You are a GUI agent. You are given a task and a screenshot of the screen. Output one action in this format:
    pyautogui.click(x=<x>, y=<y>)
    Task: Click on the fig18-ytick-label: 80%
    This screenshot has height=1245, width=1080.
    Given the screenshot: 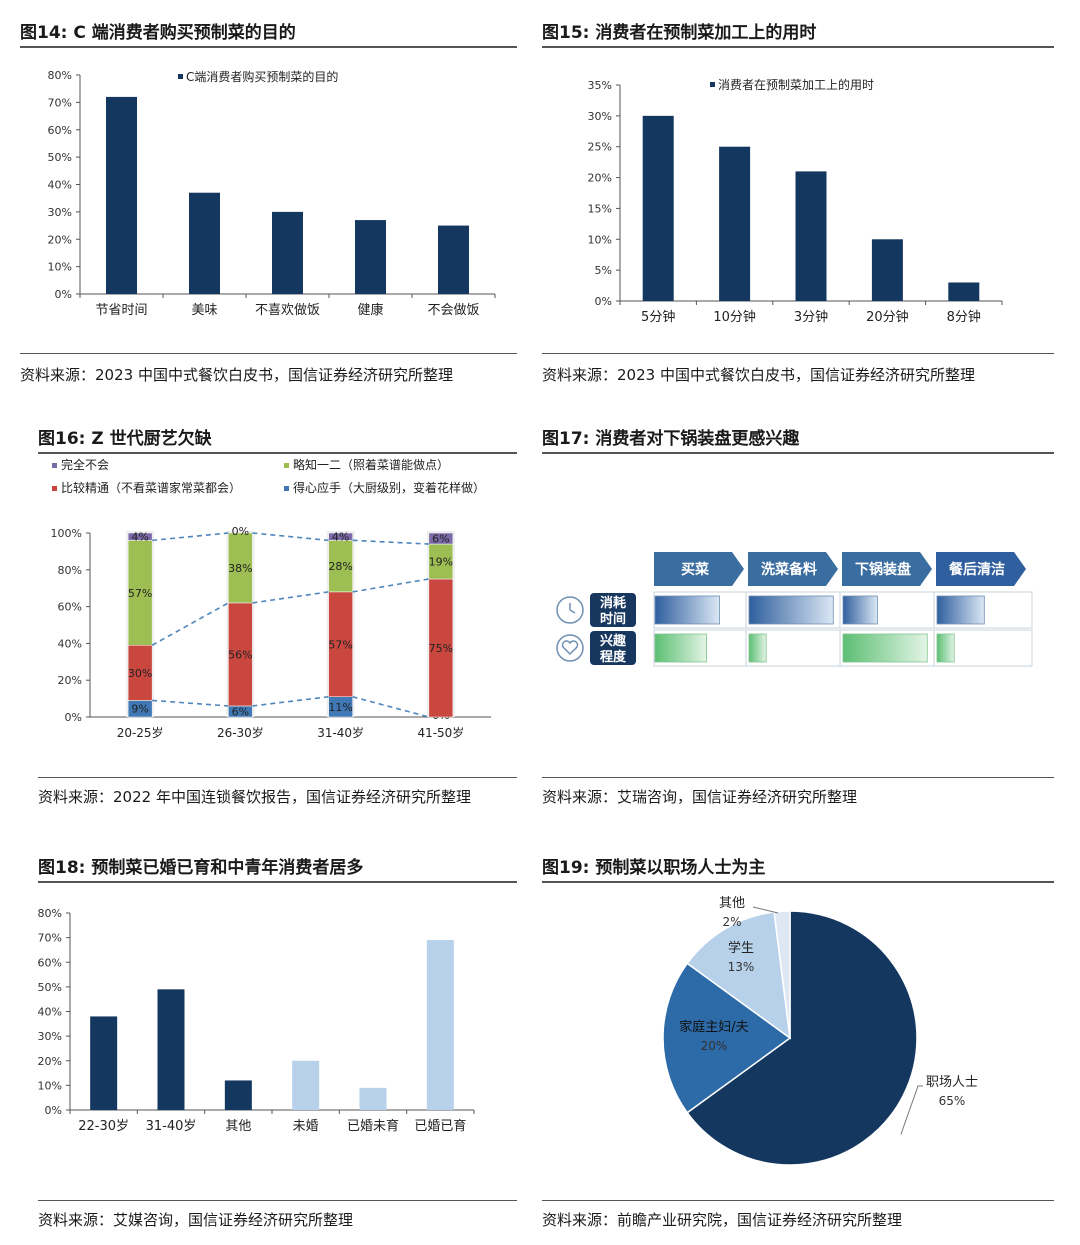 What is the action you would take?
    pyautogui.click(x=50, y=913)
    